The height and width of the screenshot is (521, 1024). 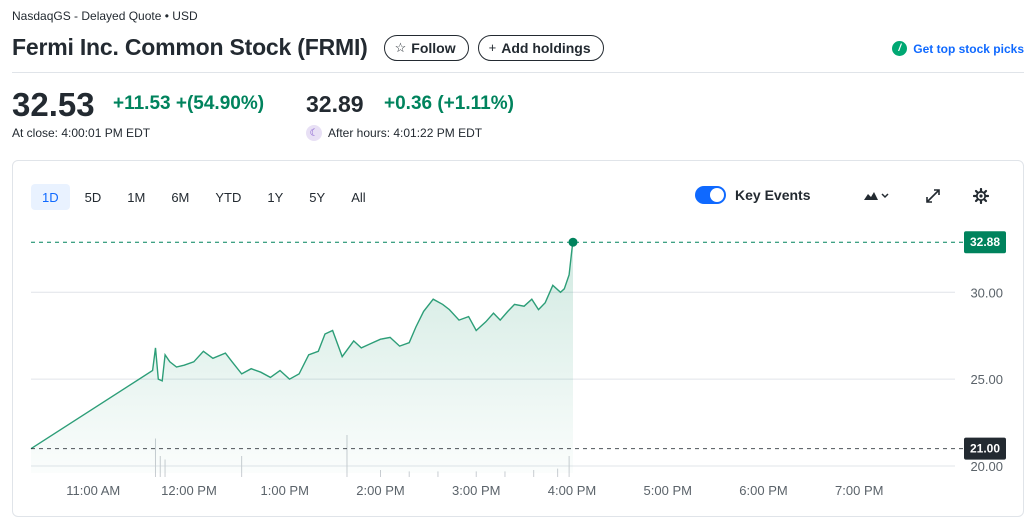 What do you see at coordinates (773, 195) in the screenshot?
I see `key-events-label: Key Events` at bounding box center [773, 195].